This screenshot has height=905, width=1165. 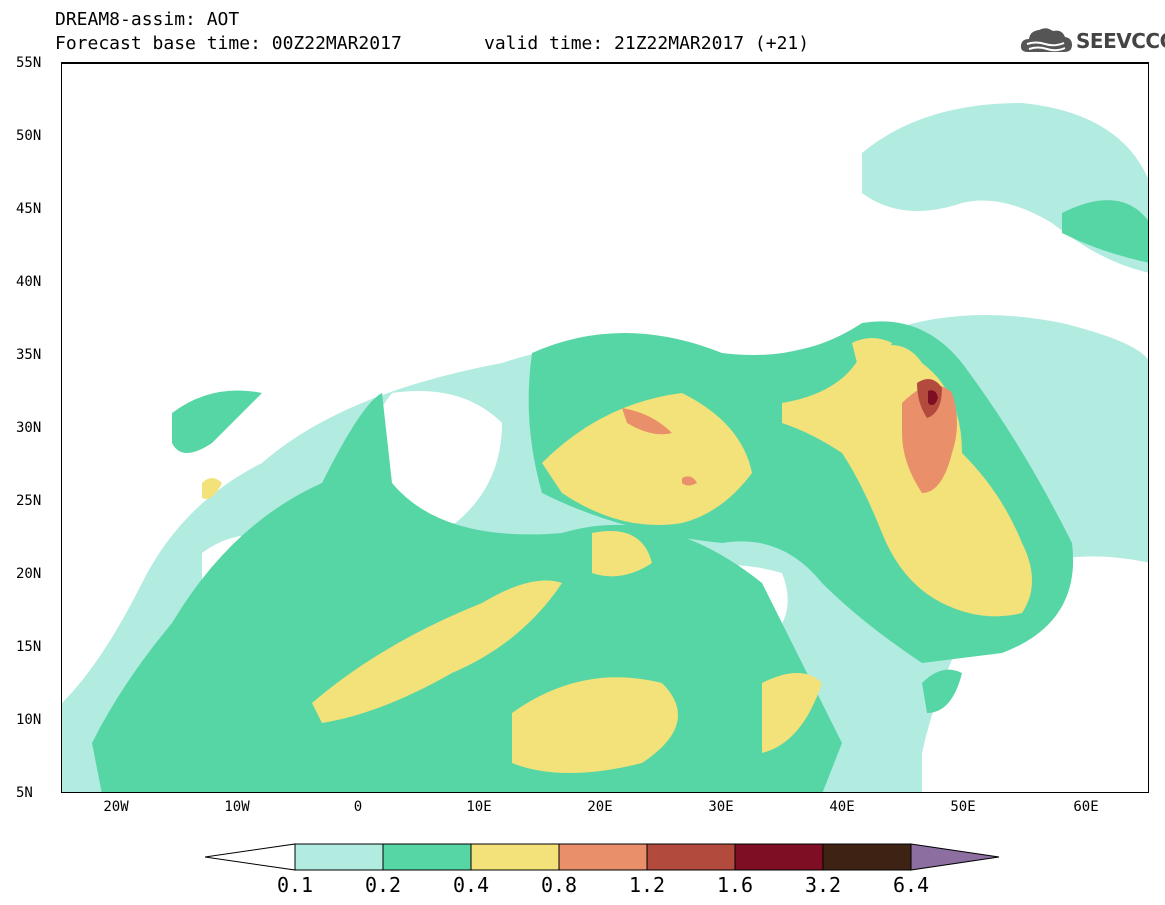 I want to click on valid-time: valid time: 21Z22MAR2017 (+21), so click(x=647, y=43).